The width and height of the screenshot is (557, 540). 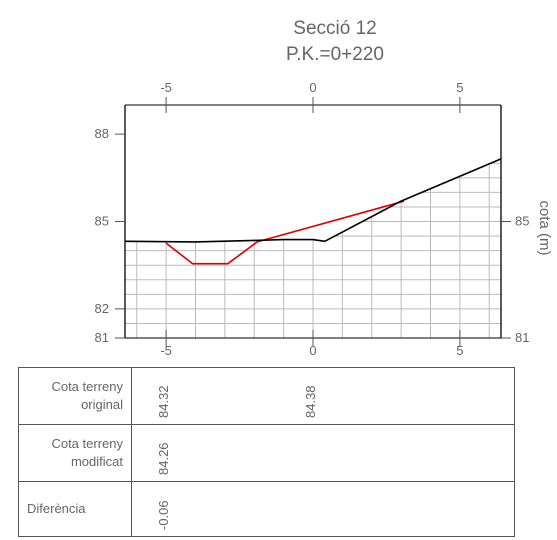 I want to click on table-row: Cota terreny modificat 84.26, so click(x=266, y=453).